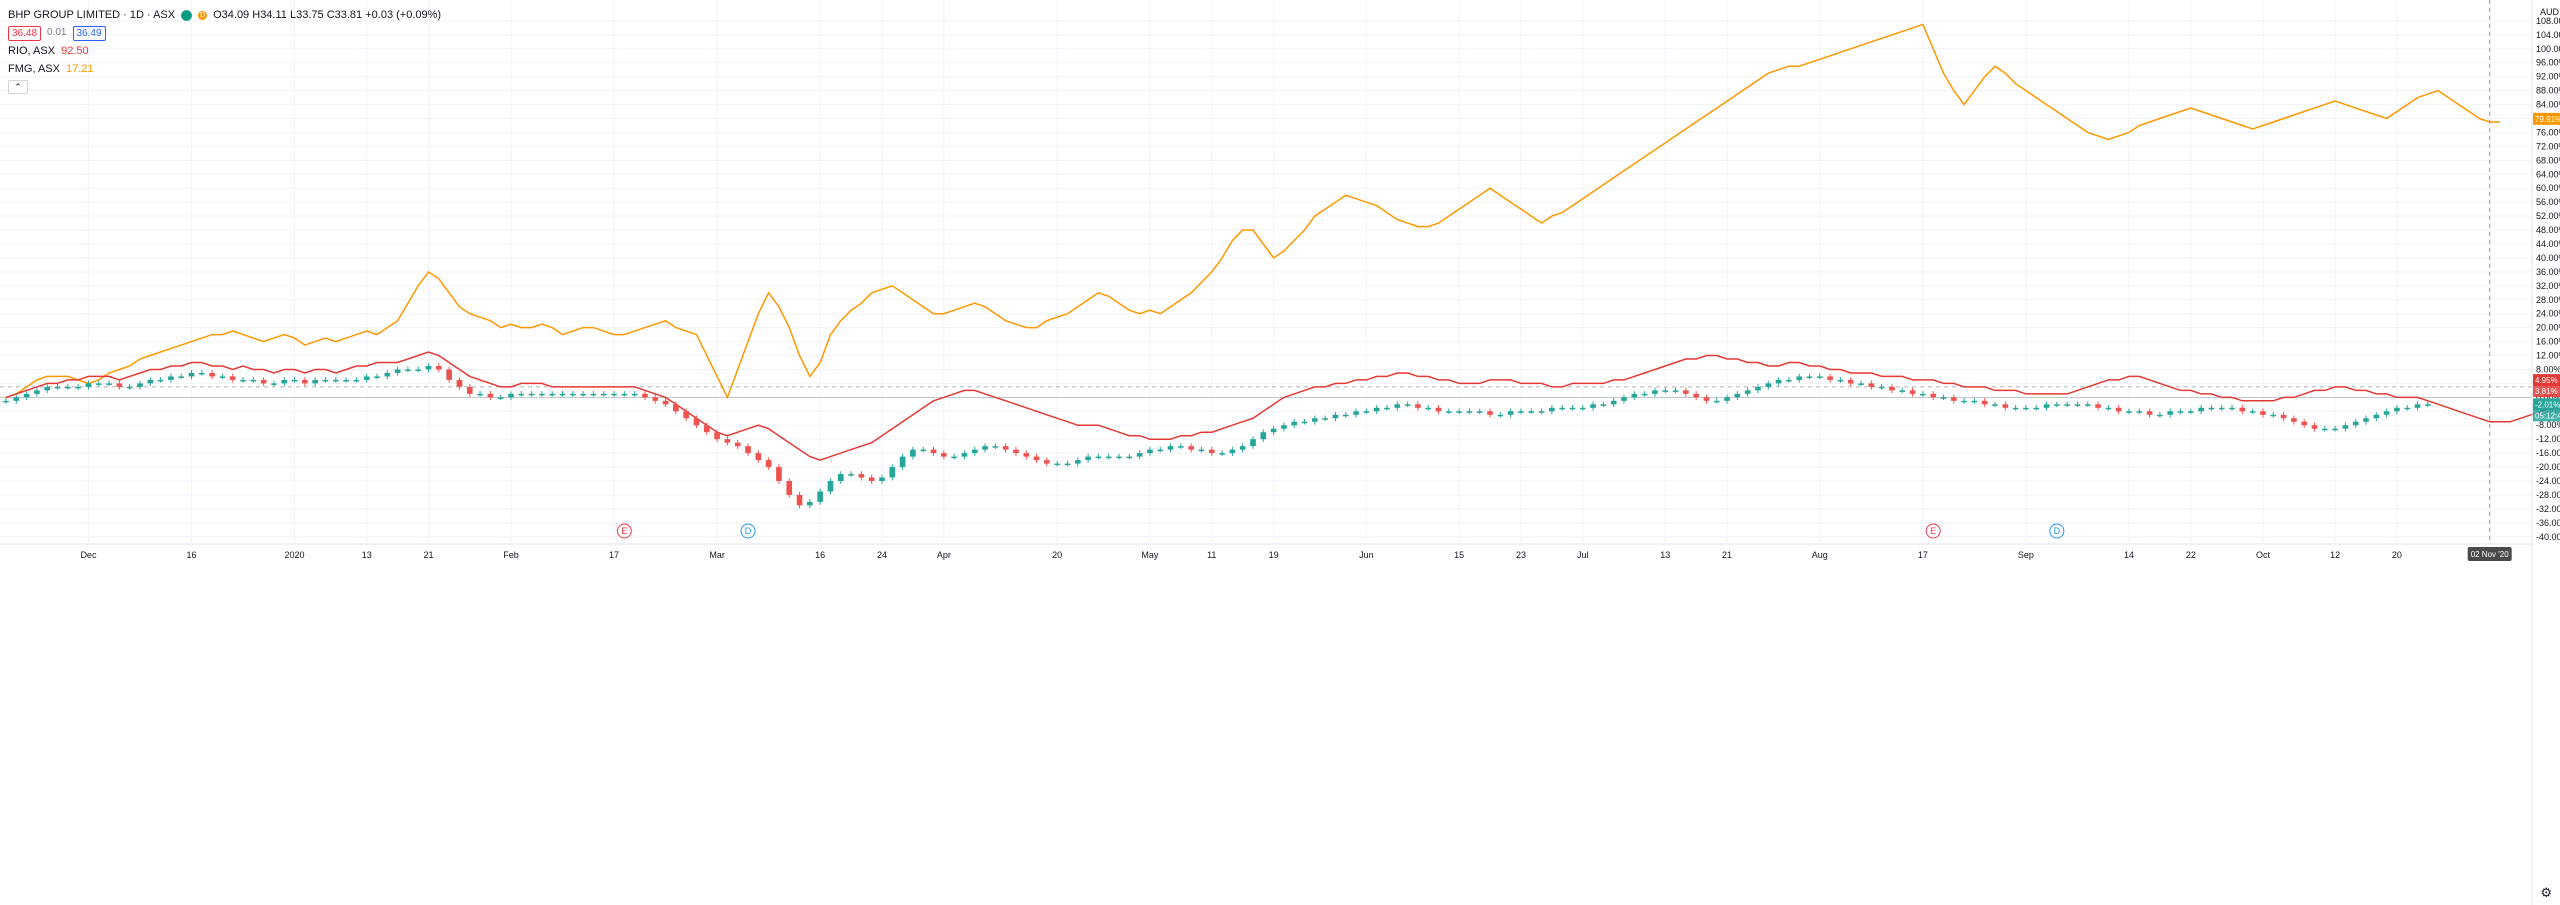 This screenshot has height=905, width=2560. I want to click on y-tick-label: 52.00%, so click(2548, 216).